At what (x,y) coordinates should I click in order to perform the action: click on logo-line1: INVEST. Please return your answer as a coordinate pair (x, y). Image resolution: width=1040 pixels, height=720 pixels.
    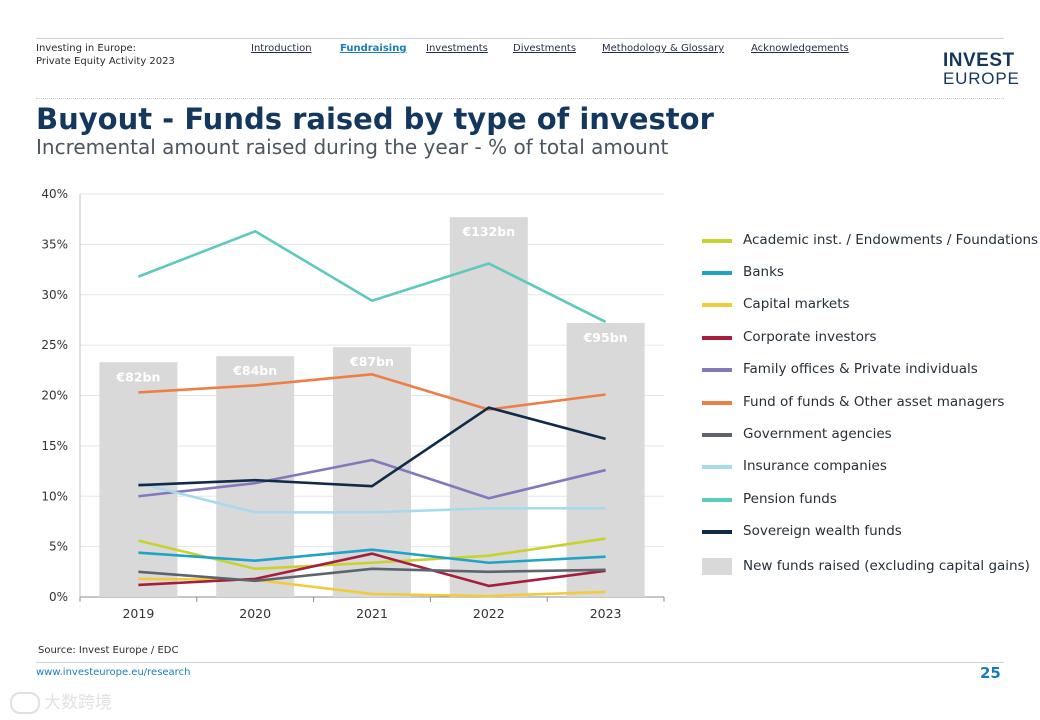
    Looking at the image, I should click on (979, 60).